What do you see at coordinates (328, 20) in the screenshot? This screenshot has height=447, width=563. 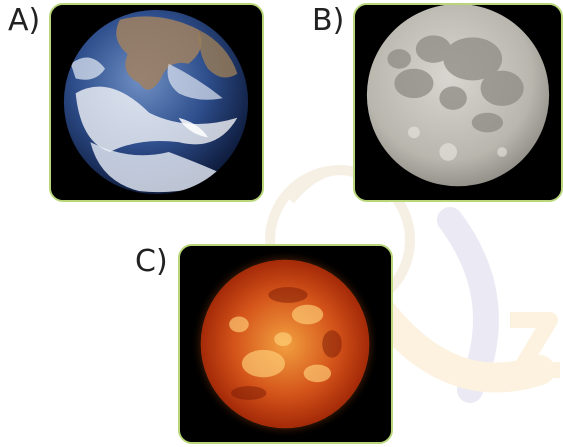 I see `option-label-b: B)` at bounding box center [328, 20].